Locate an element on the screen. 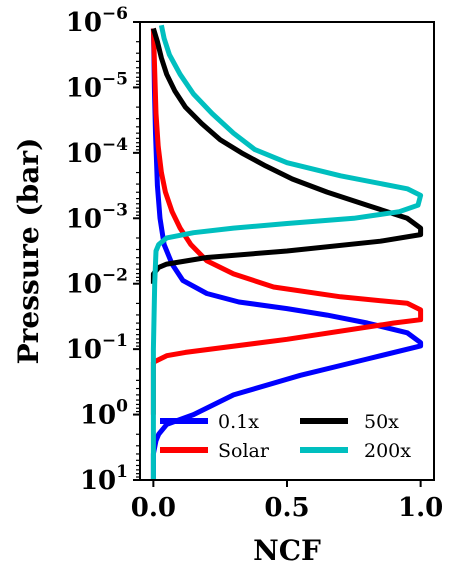 The height and width of the screenshot is (580, 457). y-tick-label: 10⁻⁶ is located at coordinates (97, 21).